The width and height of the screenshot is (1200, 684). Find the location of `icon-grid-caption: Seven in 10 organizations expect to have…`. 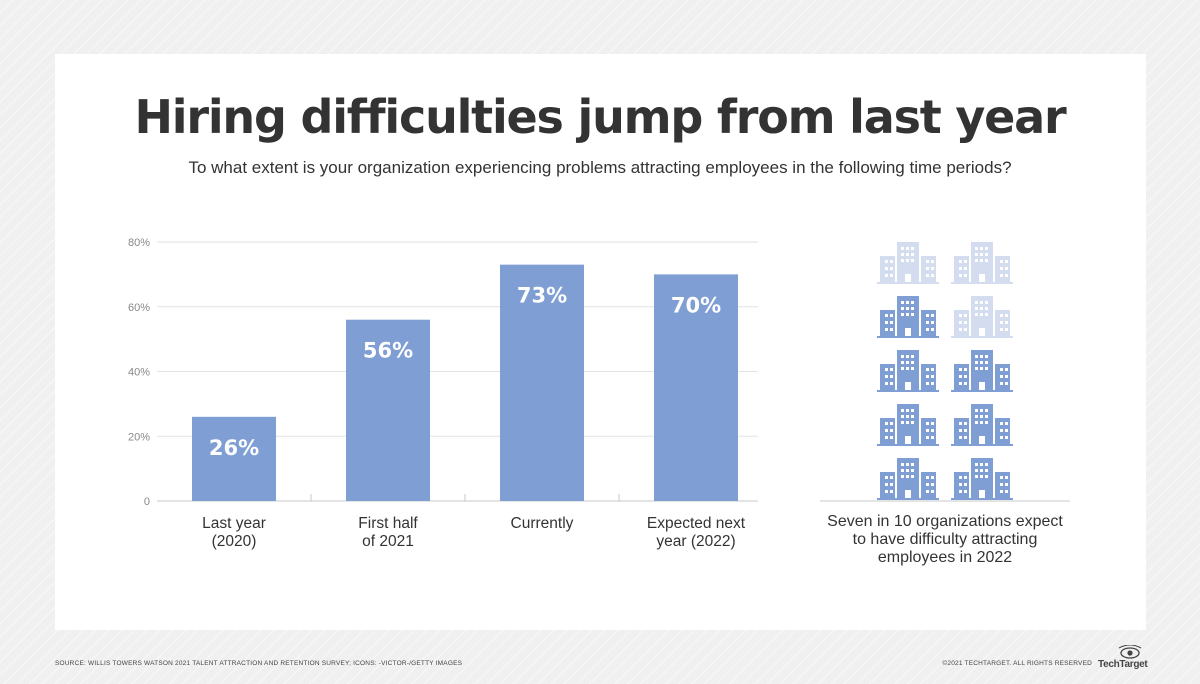

icon-grid-caption: Seven in 10 organizations expect to have… is located at coordinates (945, 539).